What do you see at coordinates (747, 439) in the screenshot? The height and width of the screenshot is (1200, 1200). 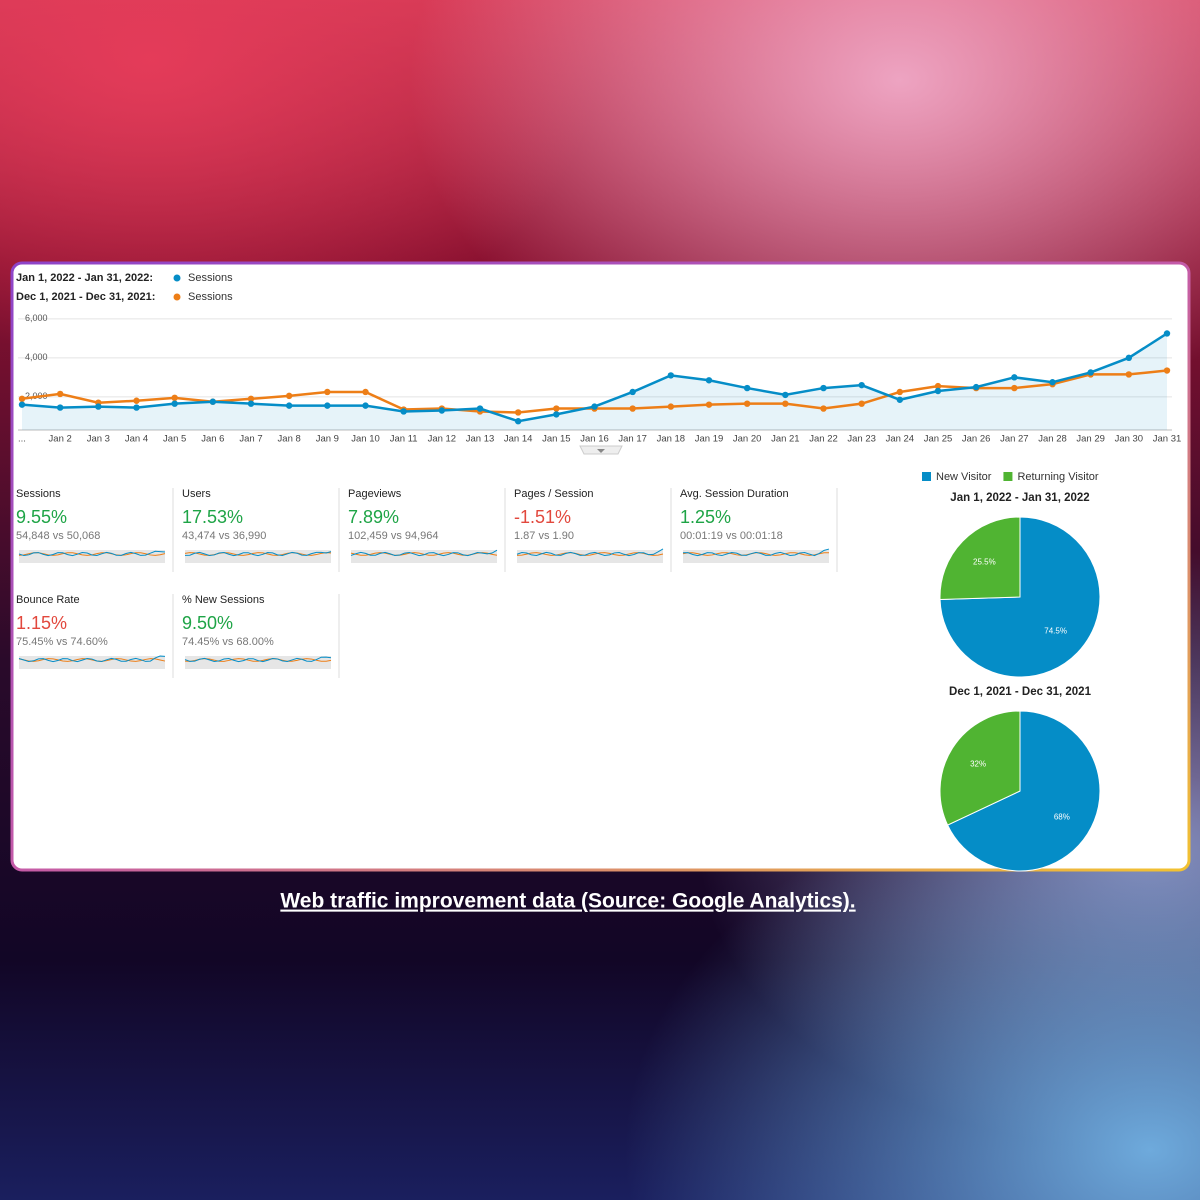 I see `x-tick-label: Jan 20` at bounding box center [747, 439].